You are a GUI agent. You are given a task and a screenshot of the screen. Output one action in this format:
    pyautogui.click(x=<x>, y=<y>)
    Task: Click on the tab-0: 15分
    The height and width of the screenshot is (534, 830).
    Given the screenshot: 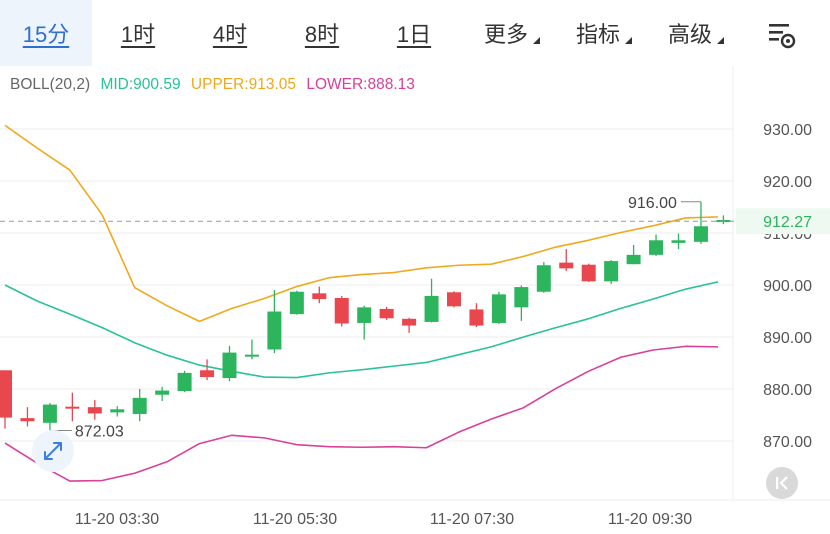 What is the action you would take?
    pyautogui.click(x=46, y=33)
    